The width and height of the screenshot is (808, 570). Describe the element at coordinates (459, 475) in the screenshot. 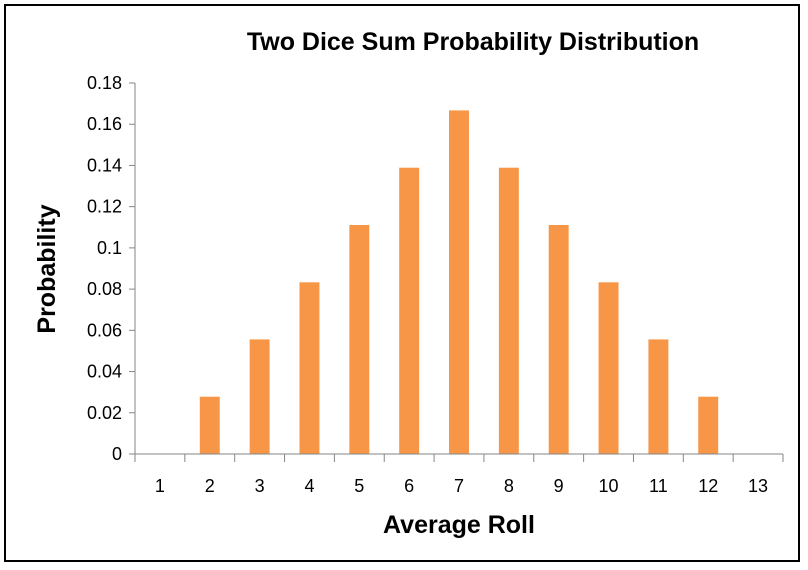

I see `x-axis-ticks: 1 2 3 4 5 6 7 8 9 10 11 12 13` at that location.